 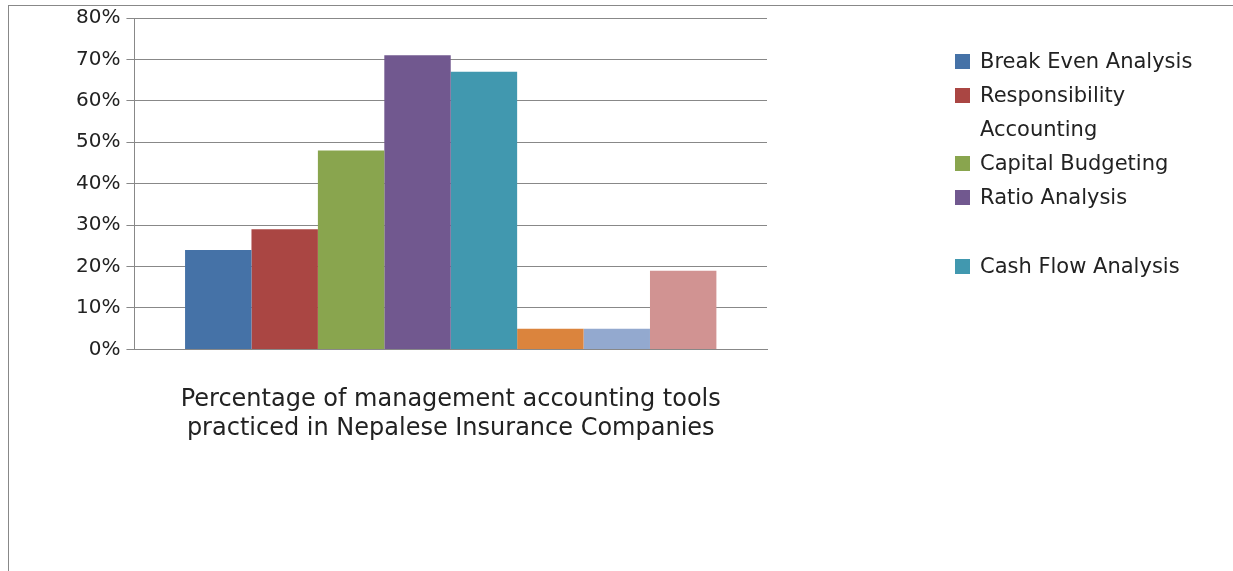 What do you see at coordinates (1054, 197) in the screenshot?
I see `legend-label: Ratio Analysis` at bounding box center [1054, 197].